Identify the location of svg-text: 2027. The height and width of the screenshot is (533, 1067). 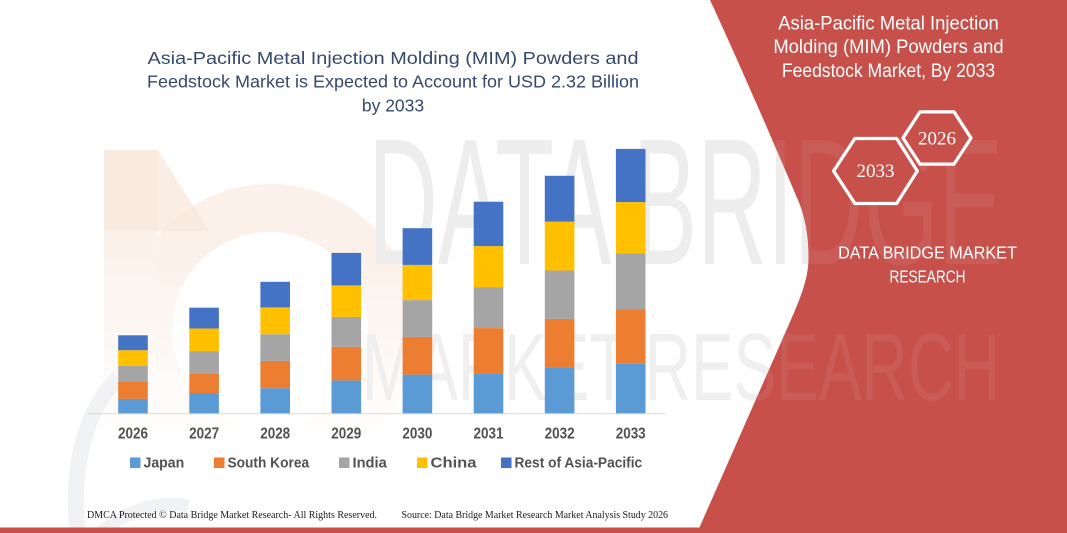
(204, 434).